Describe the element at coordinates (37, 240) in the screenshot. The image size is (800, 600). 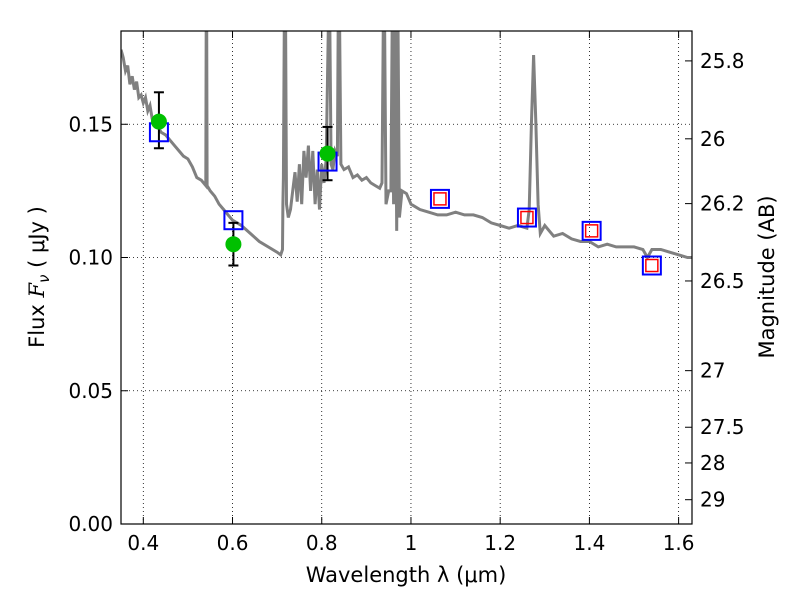
I see `y-label-suffix: ( μJy )` at that location.